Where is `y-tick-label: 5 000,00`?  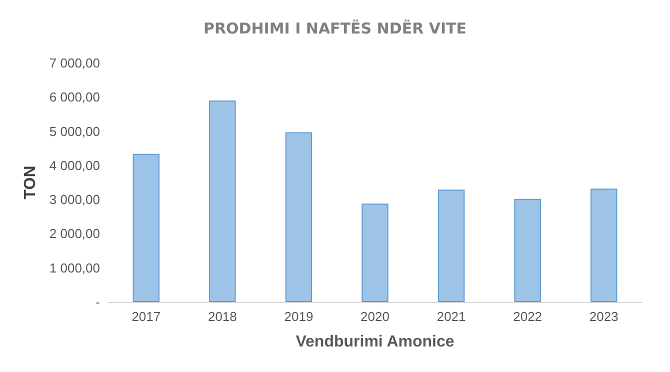
y-tick-label: 5 000,00 is located at coordinates (74, 131).